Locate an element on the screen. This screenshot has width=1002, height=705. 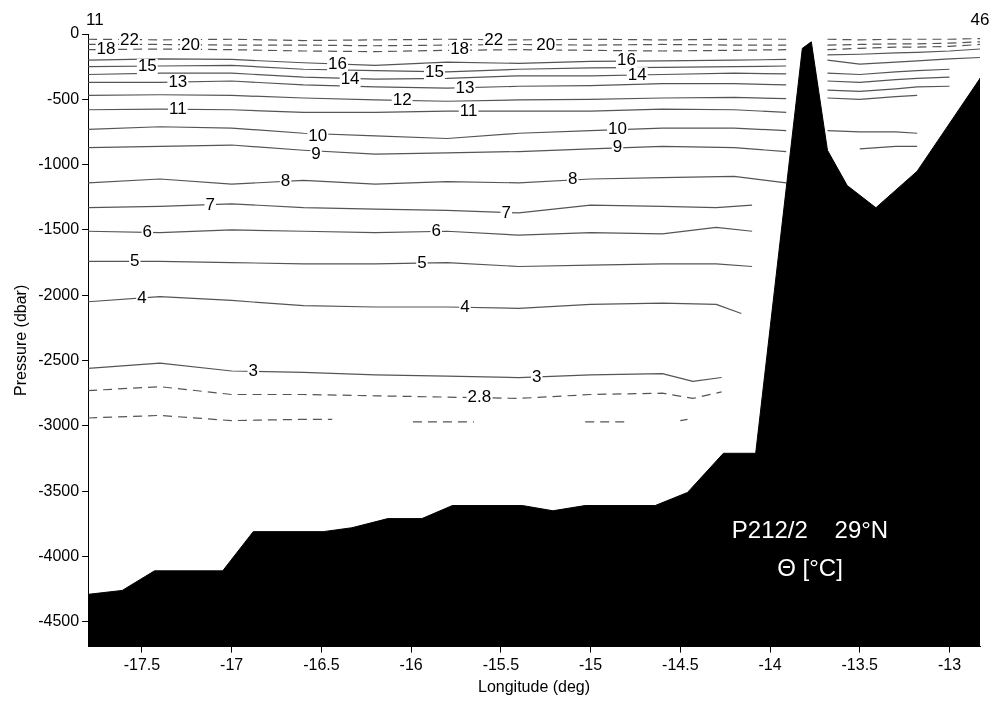
y-axis-title: Pressure (dbar) is located at coordinates (21, 340).